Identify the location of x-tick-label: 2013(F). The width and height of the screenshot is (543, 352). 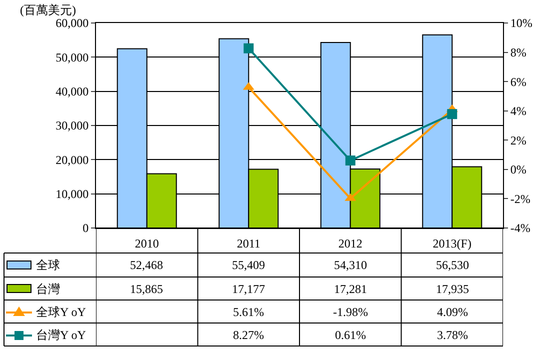
(452, 243).